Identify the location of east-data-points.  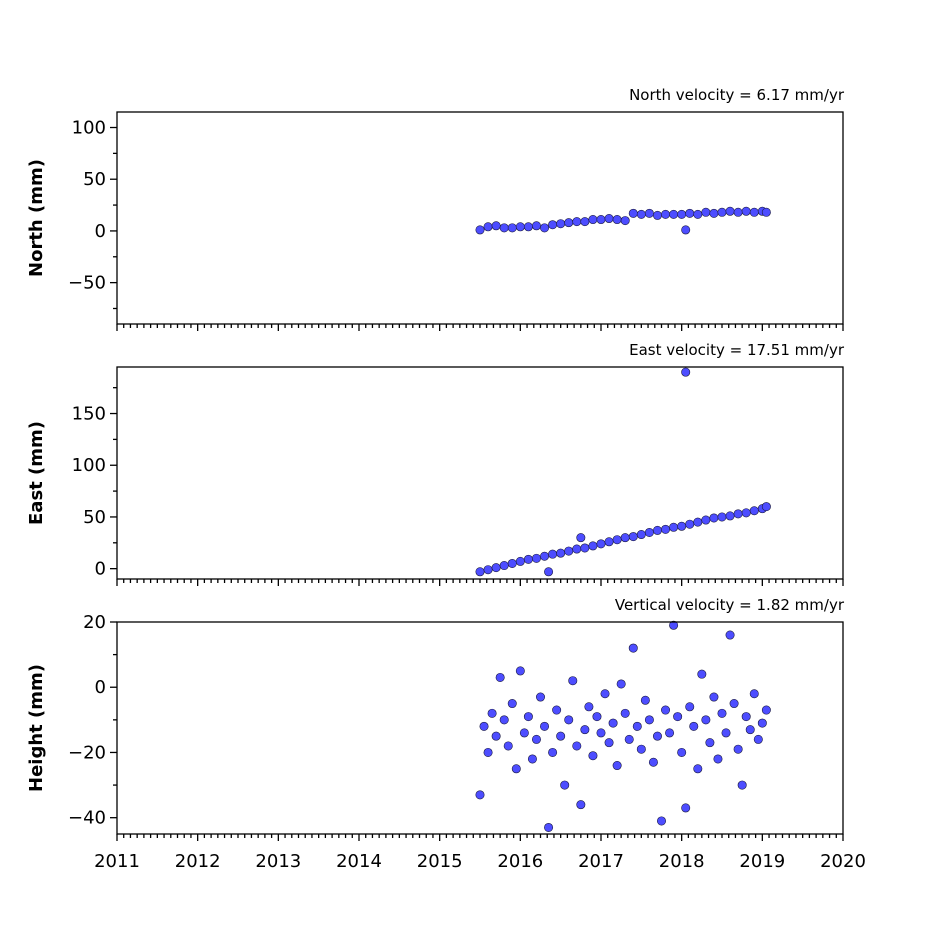
(623, 472).